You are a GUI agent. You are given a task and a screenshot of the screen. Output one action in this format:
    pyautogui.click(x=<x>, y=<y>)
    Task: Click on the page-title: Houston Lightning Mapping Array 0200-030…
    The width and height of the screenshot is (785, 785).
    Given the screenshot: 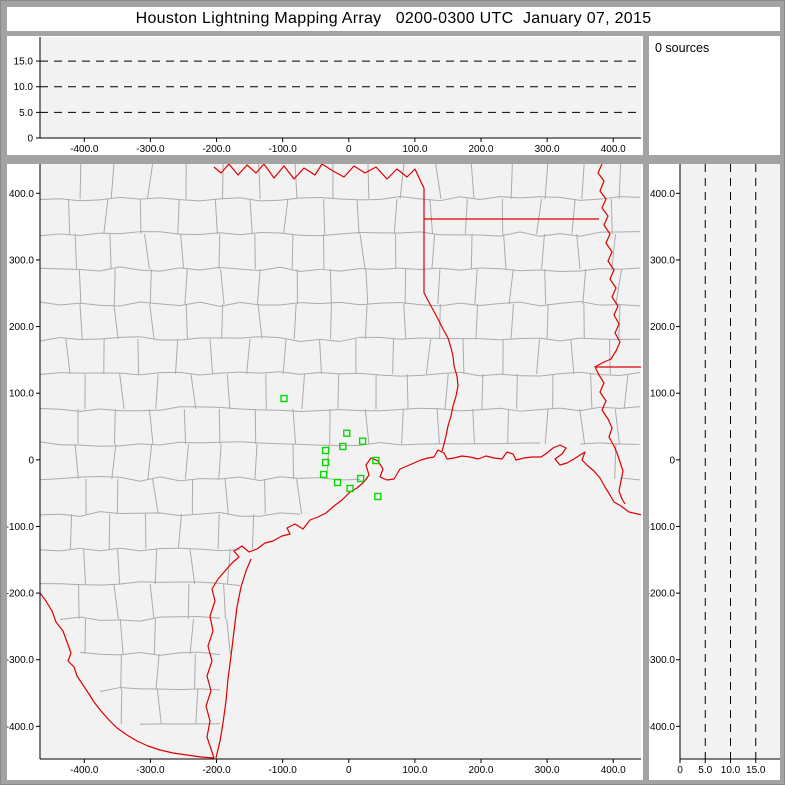 What is the action you would take?
    pyautogui.click(x=393, y=18)
    